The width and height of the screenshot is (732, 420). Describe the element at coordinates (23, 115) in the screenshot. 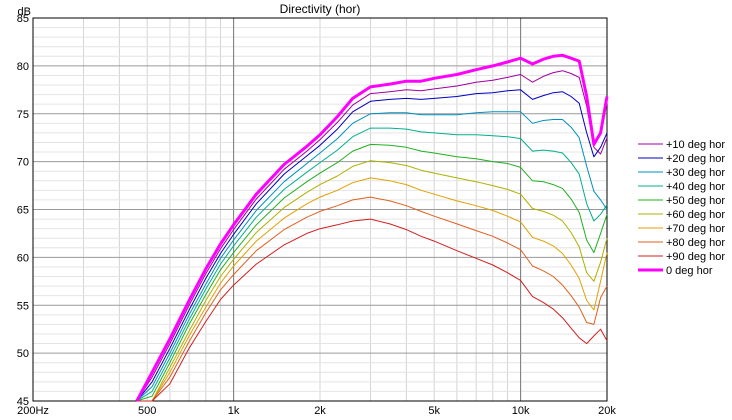

I see `y-tick-label: 75` at that location.